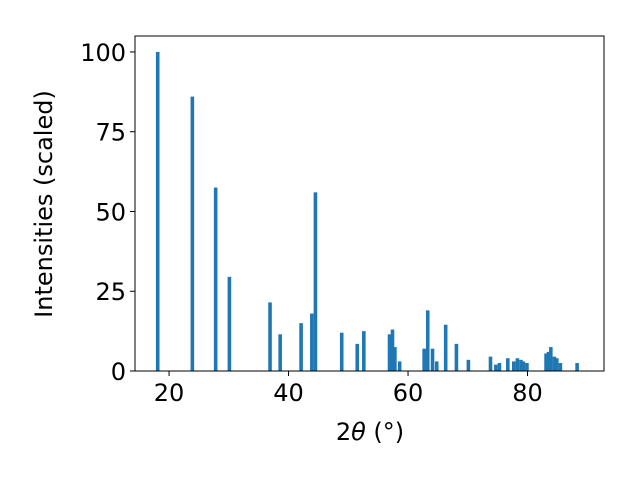 The width and height of the screenshot is (640, 480). What do you see at coordinates (103, 53) in the screenshot?
I see `y-tick-label: 100` at bounding box center [103, 53].